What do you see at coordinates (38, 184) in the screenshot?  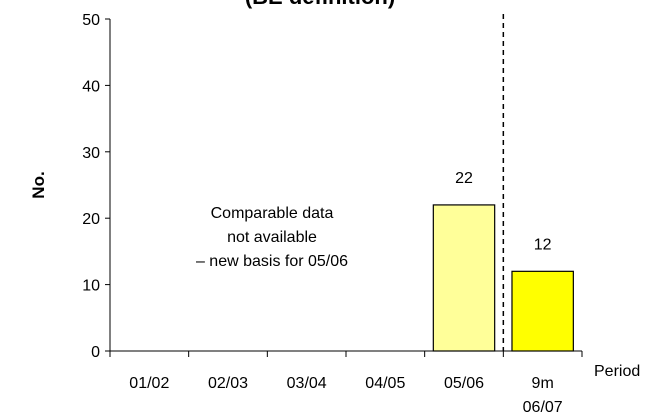 I see `y-axis-label: No.` at bounding box center [38, 184].